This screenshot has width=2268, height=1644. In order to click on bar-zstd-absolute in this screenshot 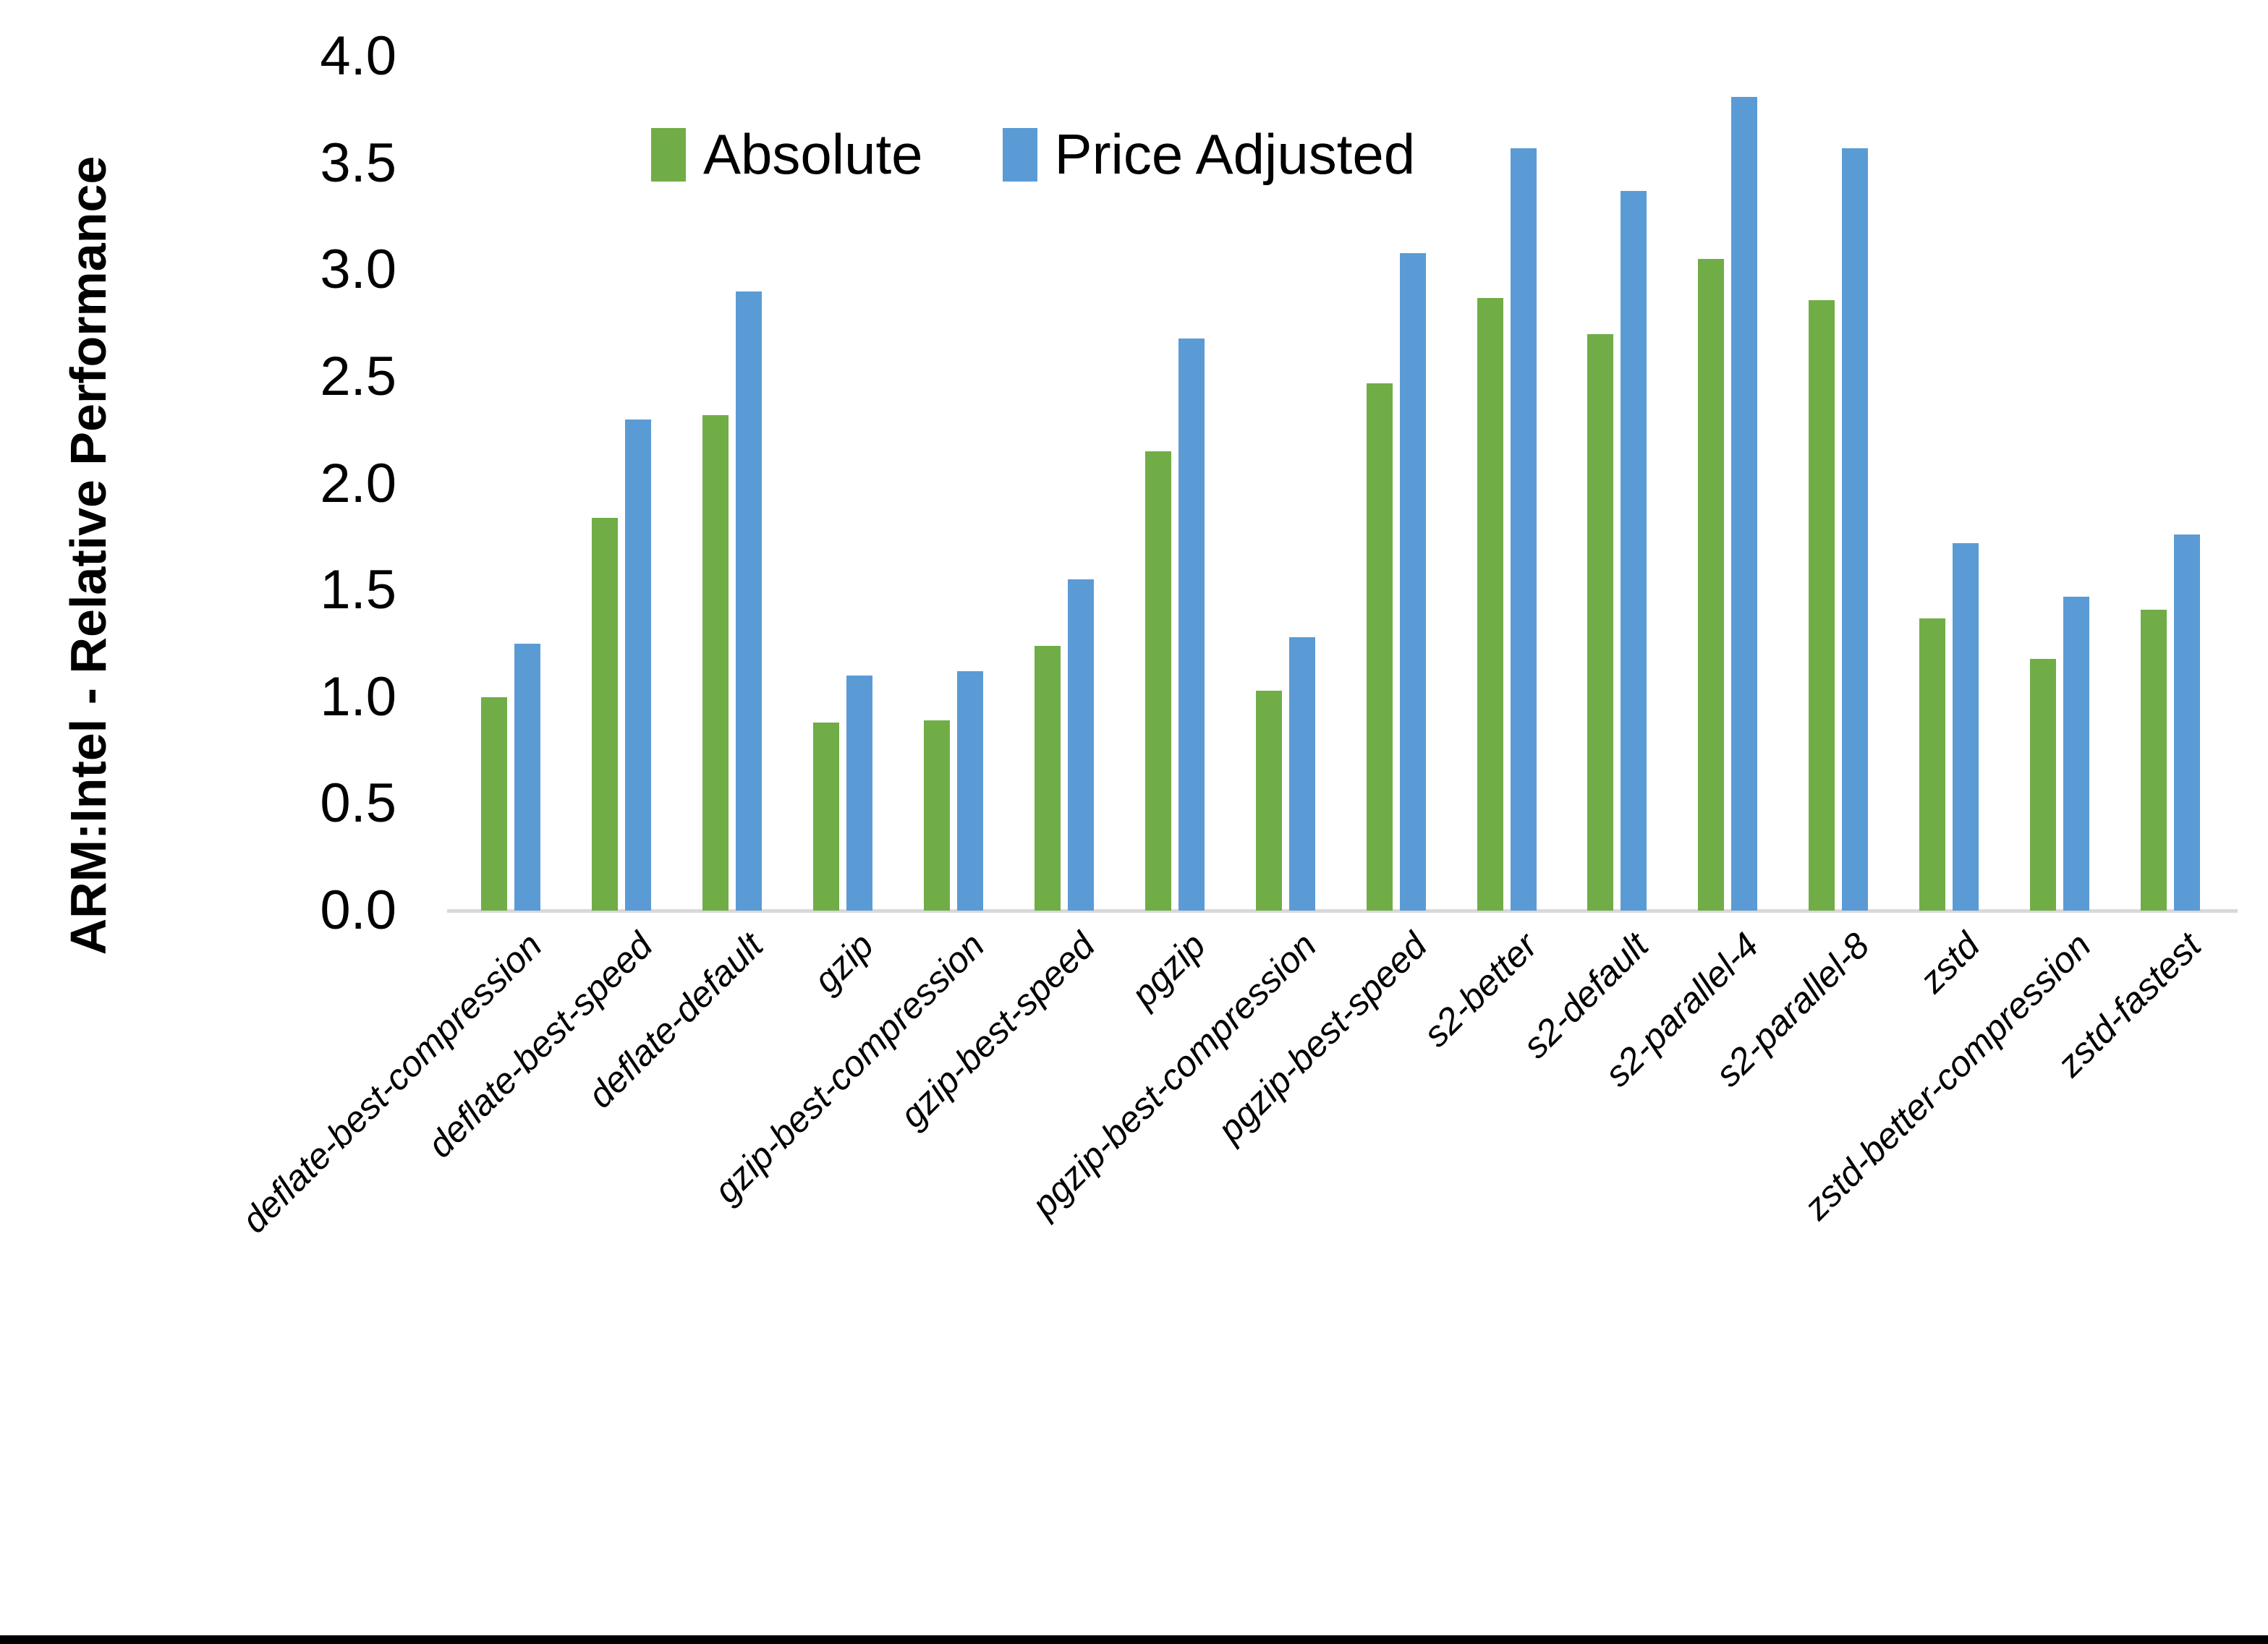, I will do `click(1932, 764)`.